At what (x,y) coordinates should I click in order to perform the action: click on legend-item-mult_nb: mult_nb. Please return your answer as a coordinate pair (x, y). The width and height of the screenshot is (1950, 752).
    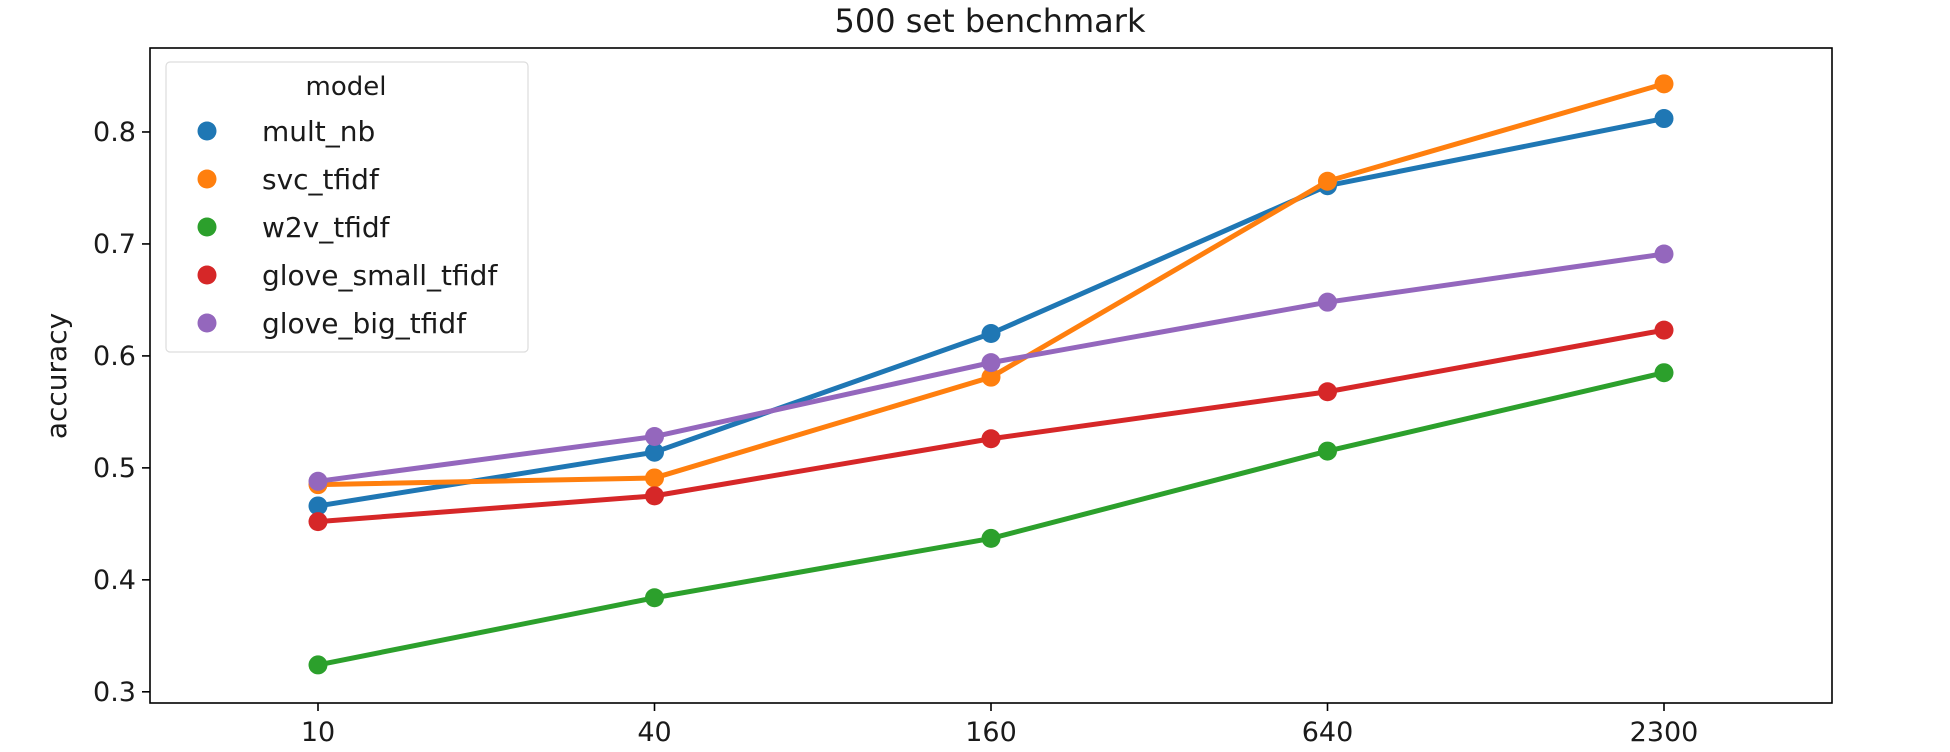
    Looking at the image, I should click on (286, 131).